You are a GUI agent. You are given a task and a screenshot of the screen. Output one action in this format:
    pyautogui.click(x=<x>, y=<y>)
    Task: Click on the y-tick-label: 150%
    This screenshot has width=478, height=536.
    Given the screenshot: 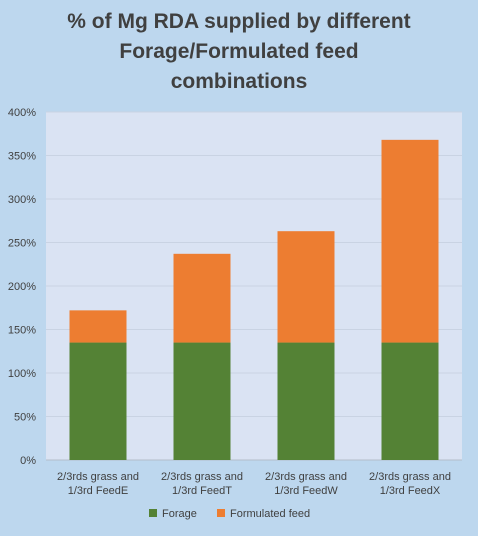 What is the action you would take?
    pyautogui.click(x=22, y=331)
    